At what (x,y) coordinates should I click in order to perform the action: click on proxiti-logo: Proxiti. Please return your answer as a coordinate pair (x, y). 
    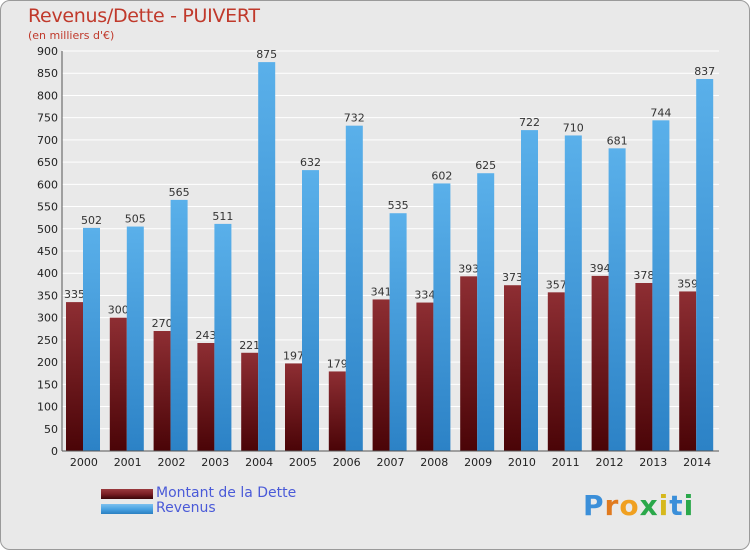
    Looking at the image, I should click on (638, 505).